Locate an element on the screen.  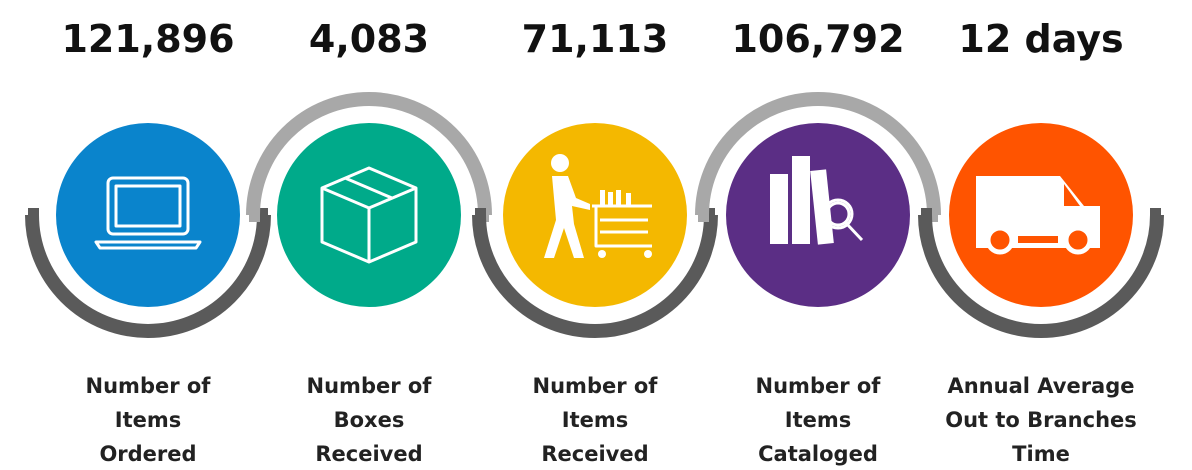
stat-value: 121,896 is located at coordinates (147, 39).